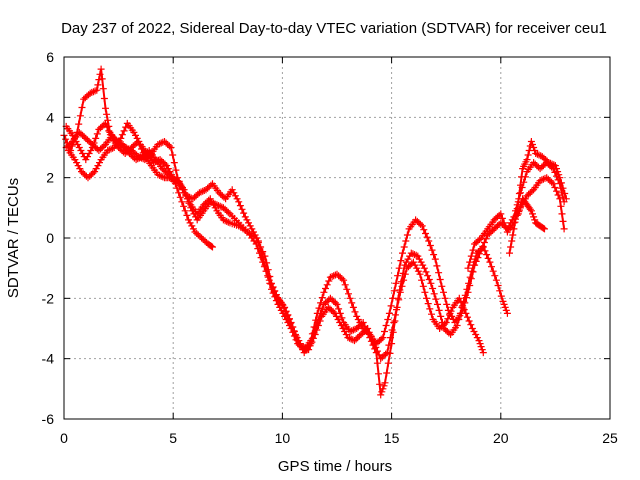  I want to click on x-tick-label: 15, so click(392, 438).